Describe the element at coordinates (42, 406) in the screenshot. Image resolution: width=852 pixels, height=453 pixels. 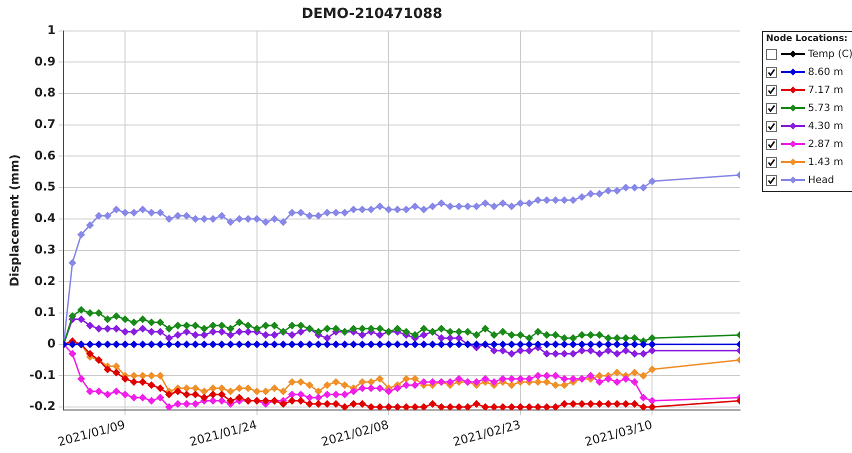
I see `y-tick-label: -0.2` at that location.